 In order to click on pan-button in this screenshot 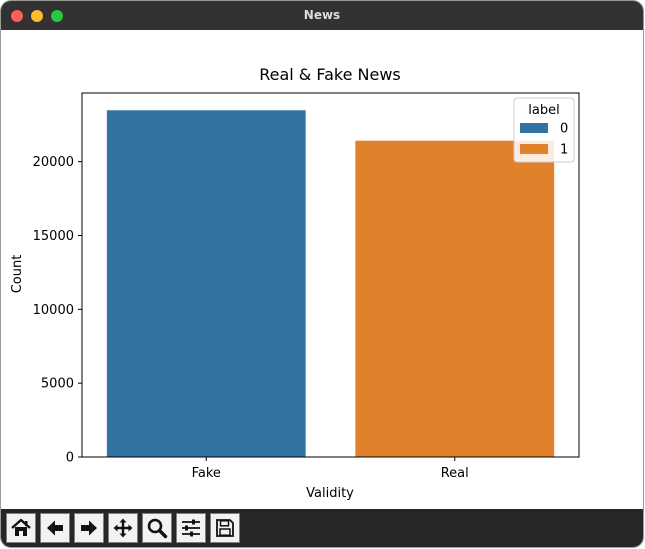, I will do `click(123, 528)`.